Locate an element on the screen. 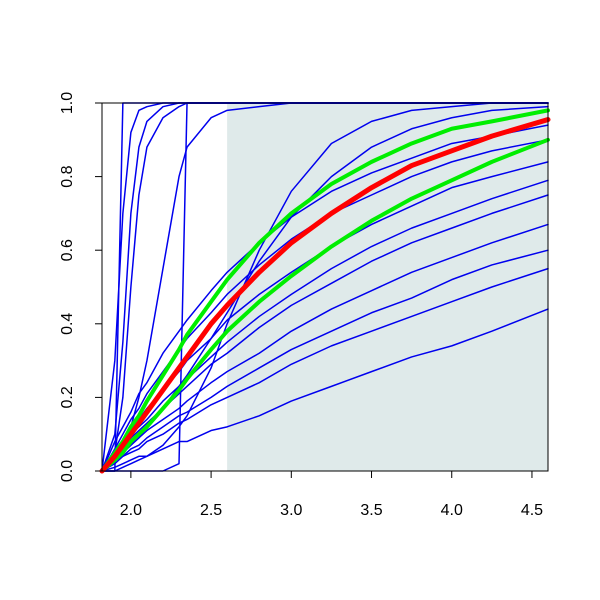 The width and height of the screenshot is (600, 600). x-tick-label: 2.5 is located at coordinates (211, 510).